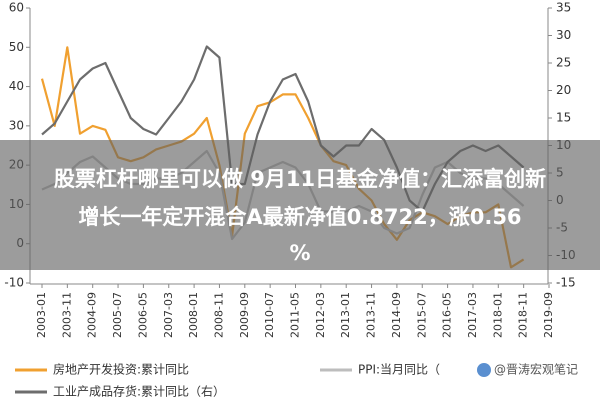 The height and width of the screenshot is (400, 600). Describe the element at coordinates (320, 315) in the screenshot. I see `x-tick-label: 2012-03` at that location.